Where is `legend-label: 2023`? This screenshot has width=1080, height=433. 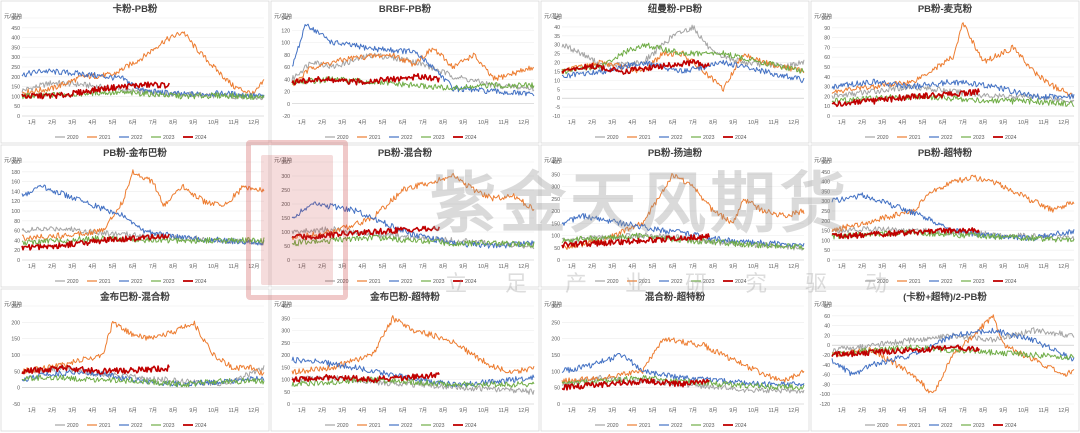
legend-label: 2023 is located at coordinates (169, 138).